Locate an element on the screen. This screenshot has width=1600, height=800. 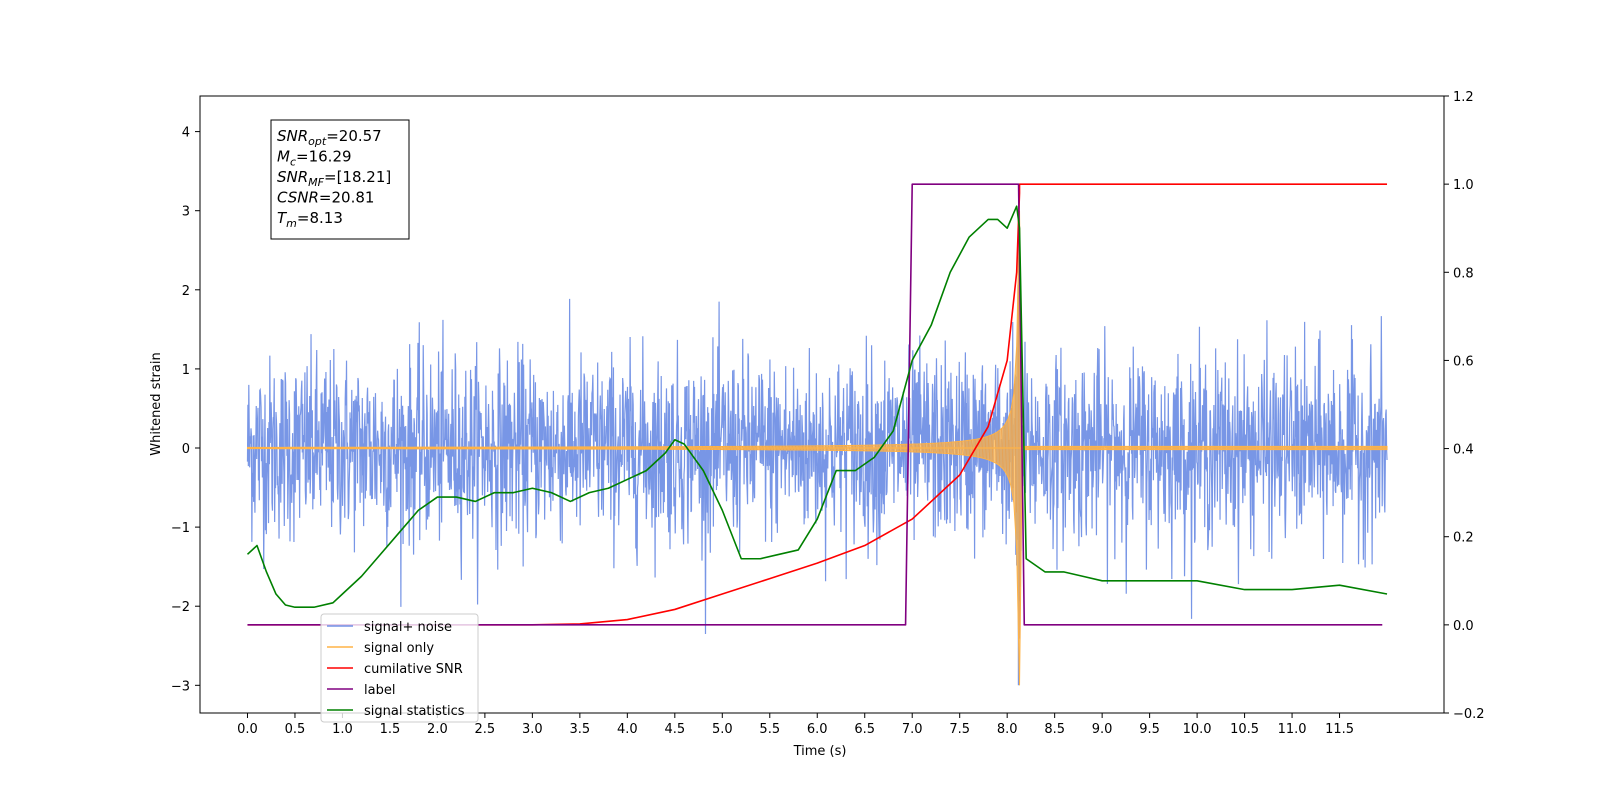
annotation-line: SNRMF=[18.21] is located at coordinates (334, 178).